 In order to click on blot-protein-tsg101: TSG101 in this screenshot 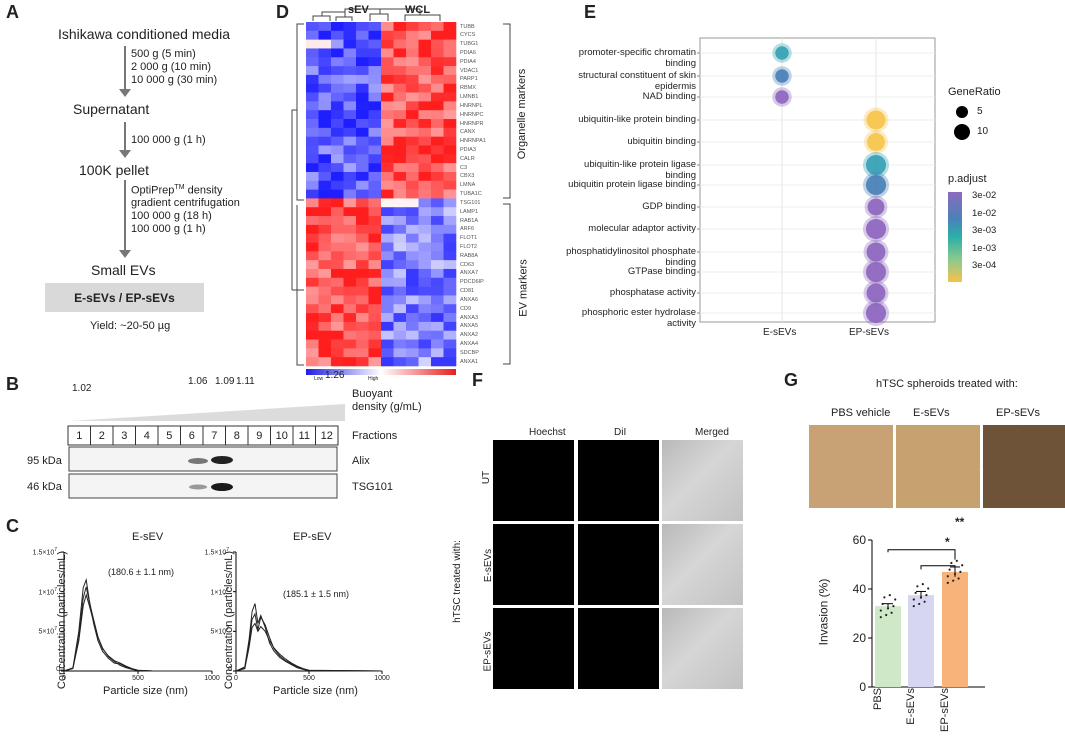, I will do `click(372, 487)`.